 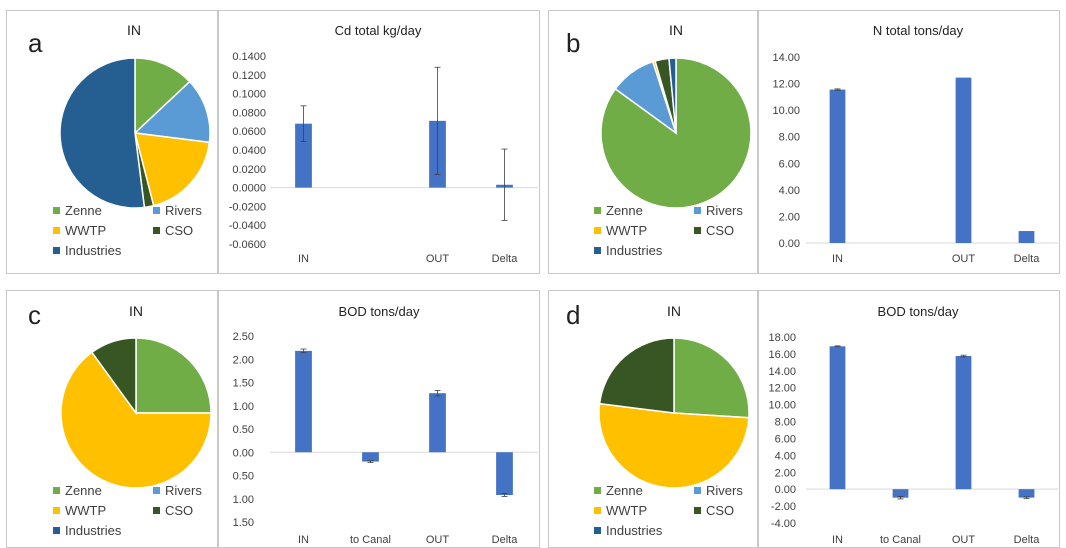 What do you see at coordinates (783, 524) in the screenshot?
I see `y-tick-label-d: -4.00` at bounding box center [783, 524].